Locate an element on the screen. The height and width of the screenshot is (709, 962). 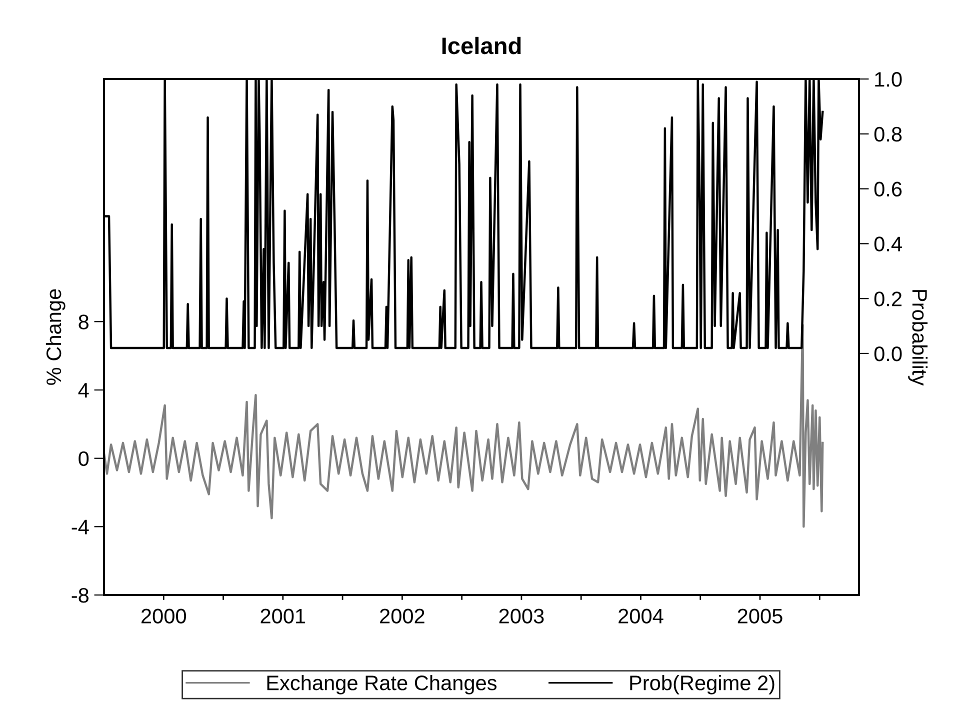
y2-tick-label: 0.2 is located at coordinates (888, 299).